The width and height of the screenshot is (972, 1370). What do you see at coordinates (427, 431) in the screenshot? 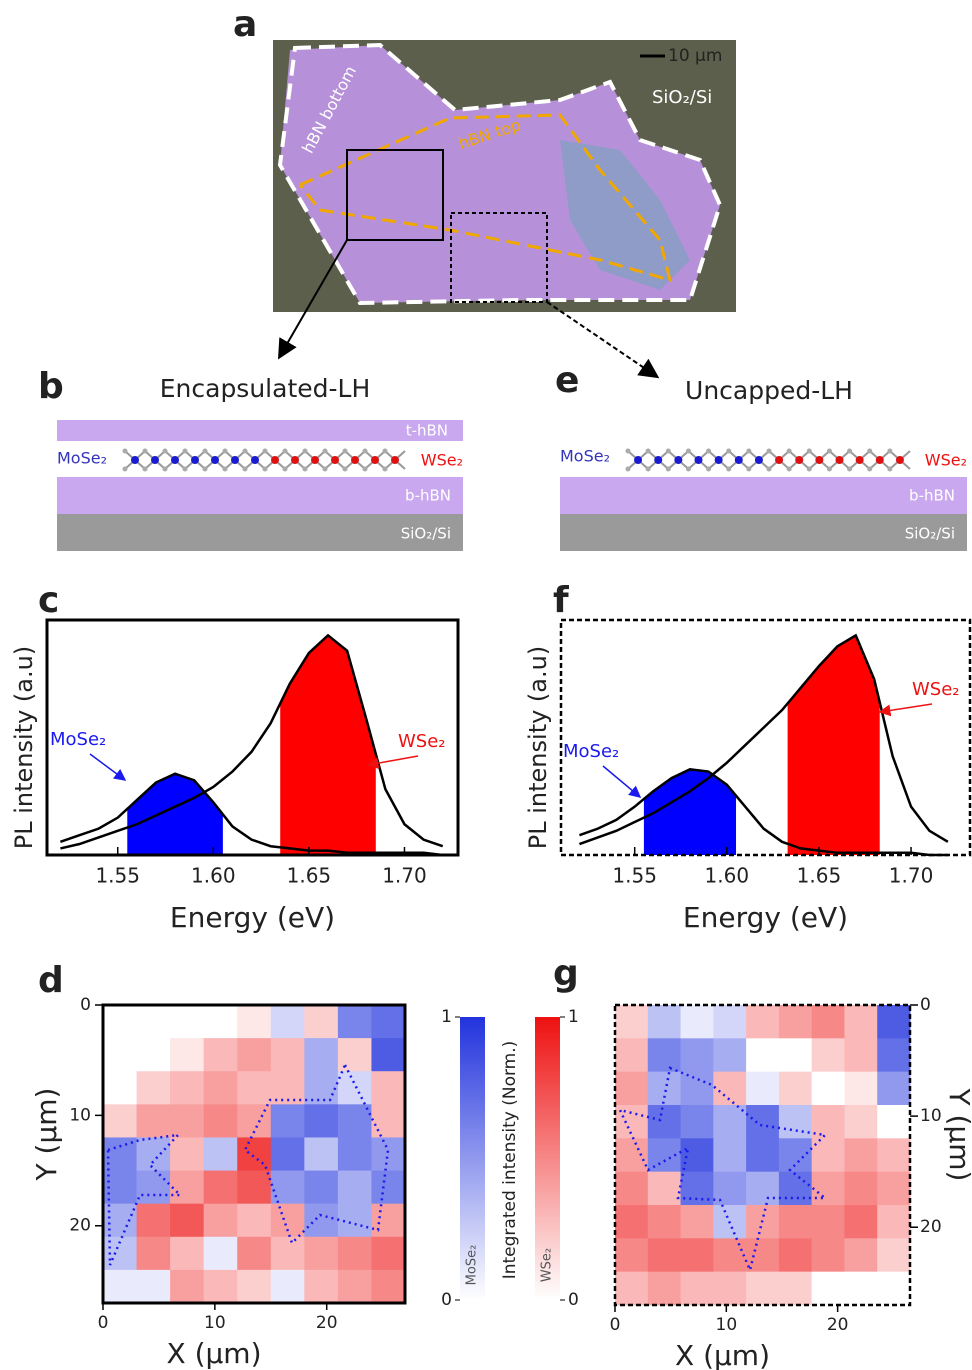
I see `layer-label: t-hBN` at bounding box center [427, 431].